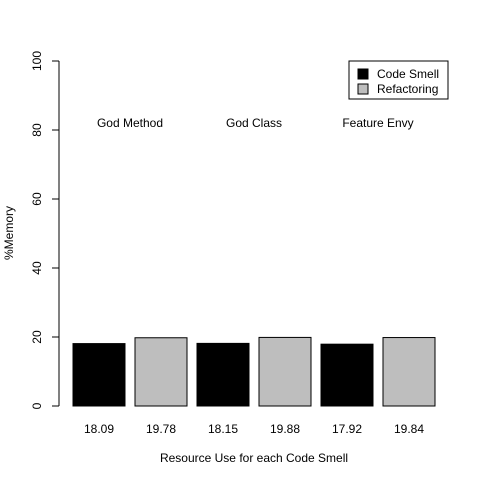 The height and width of the screenshot is (480, 480). What do you see at coordinates (130, 123) in the screenshot?
I see `group-label: God Method` at bounding box center [130, 123].